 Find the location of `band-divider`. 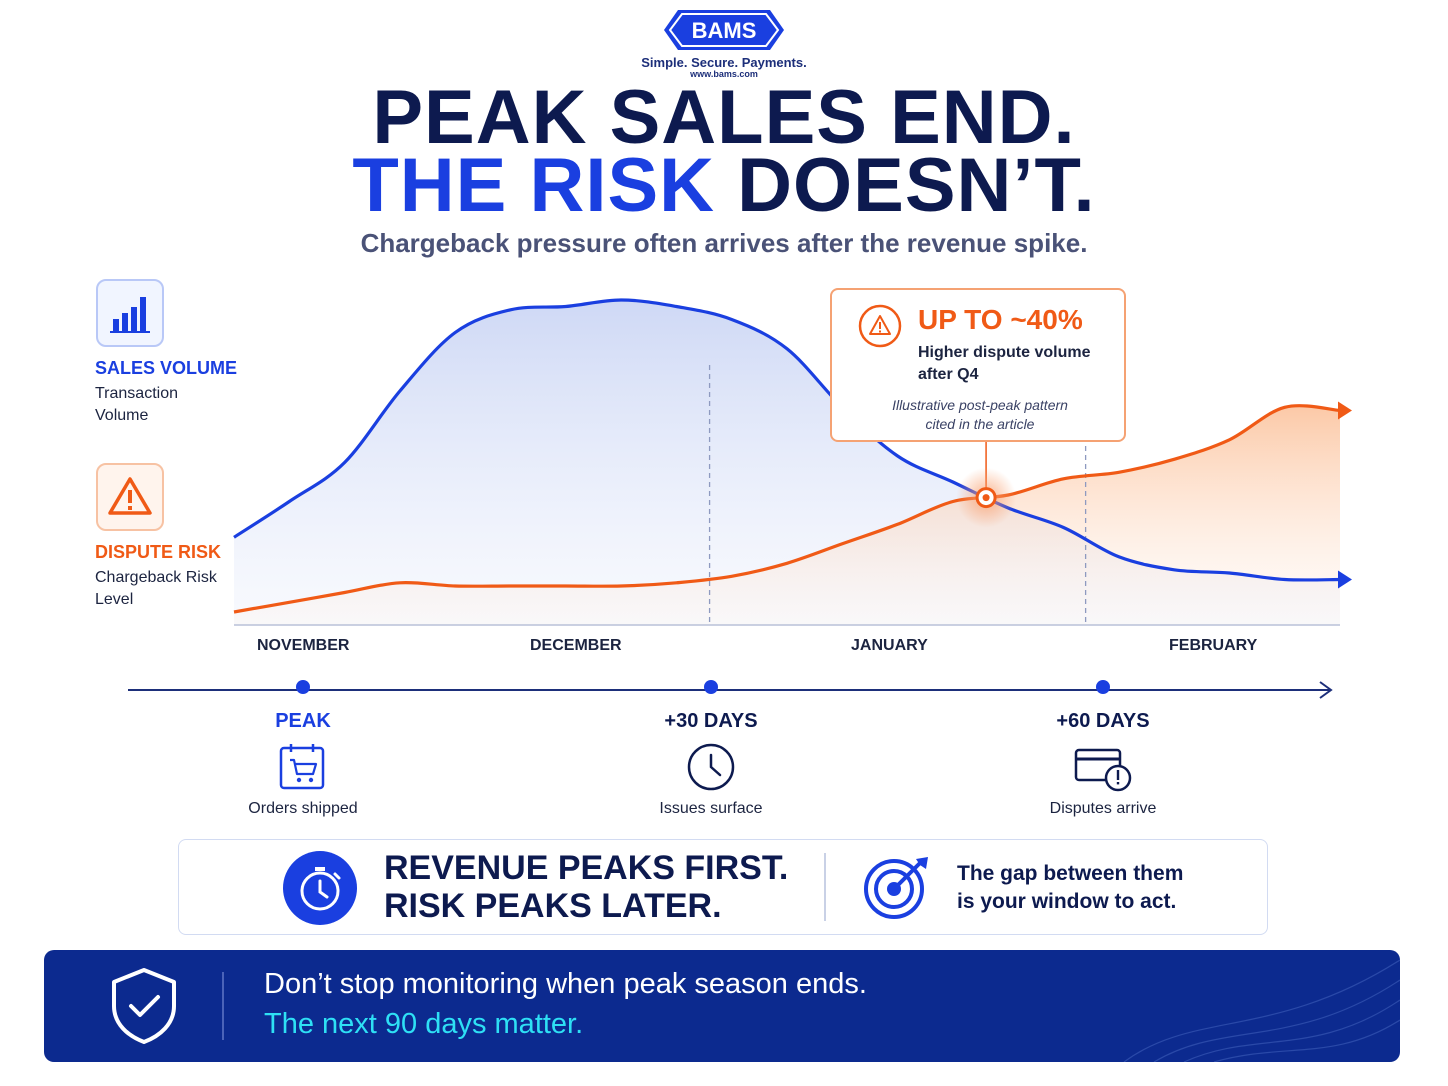

band-divider is located at coordinates (825, 887).